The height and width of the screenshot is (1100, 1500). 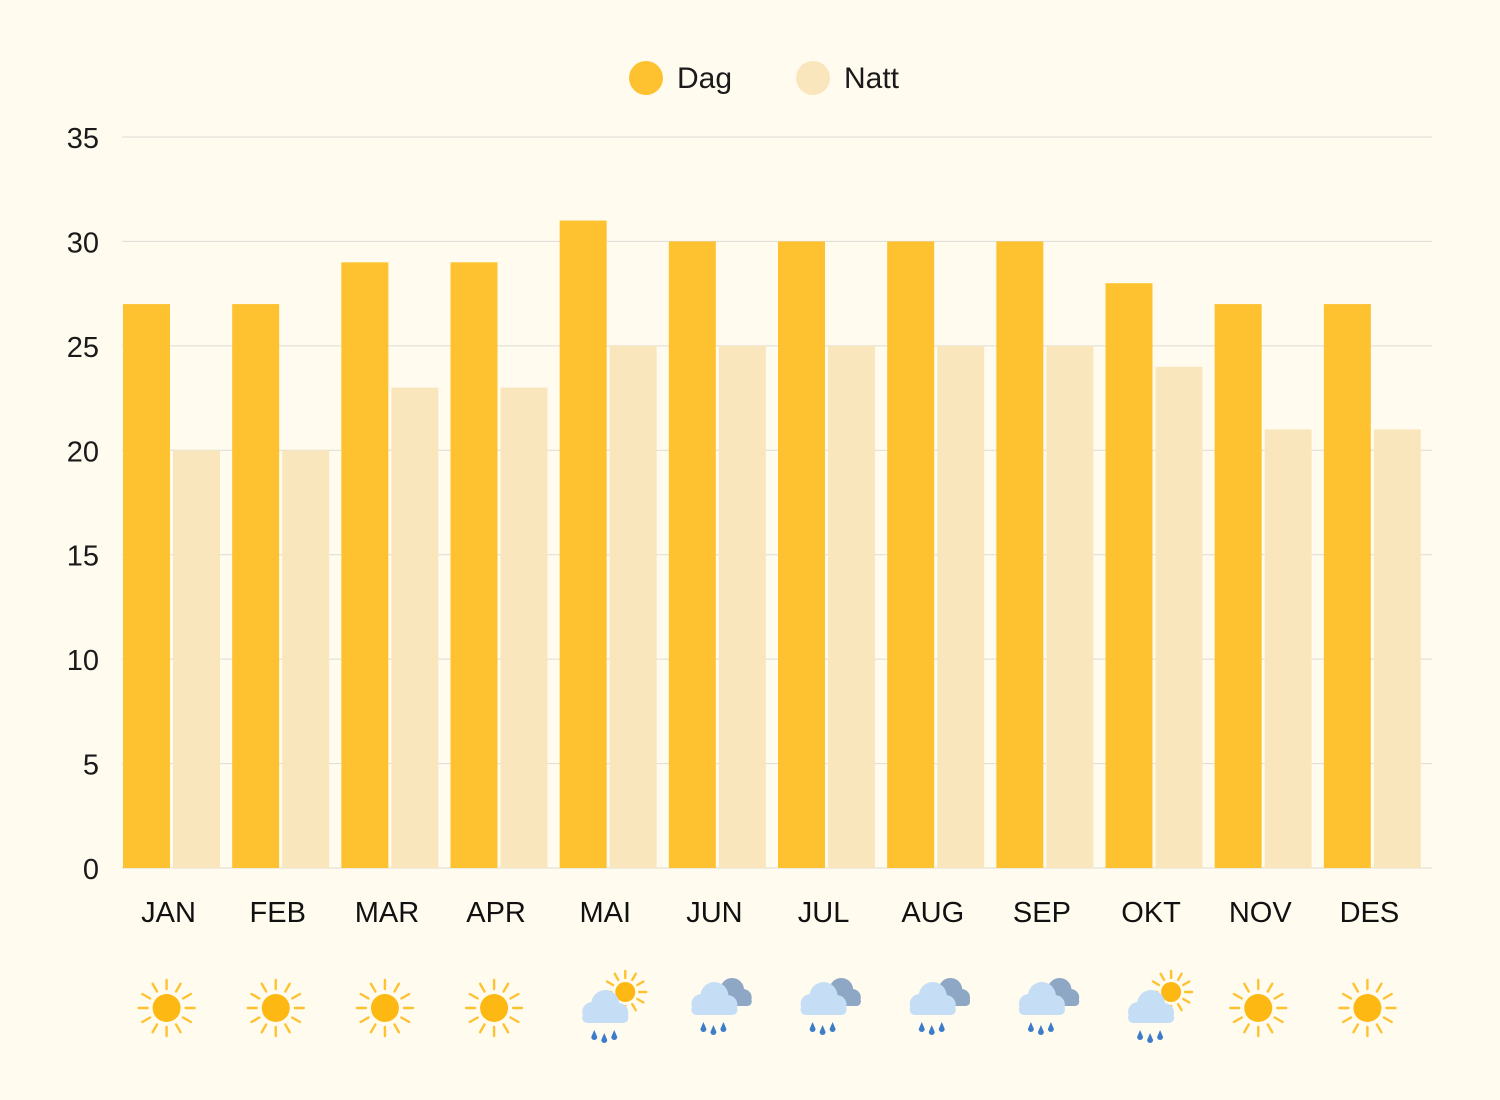 What do you see at coordinates (256, 586) in the screenshot?
I see `bar-dag-feb` at bounding box center [256, 586].